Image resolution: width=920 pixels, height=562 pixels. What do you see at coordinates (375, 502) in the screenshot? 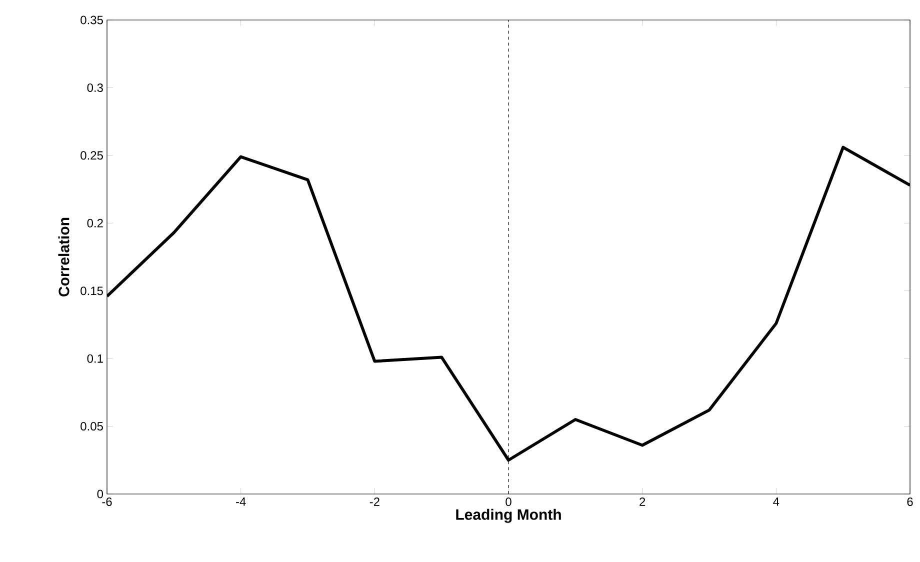
I see `x-tick-label: -2` at bounding box center [375, 502].